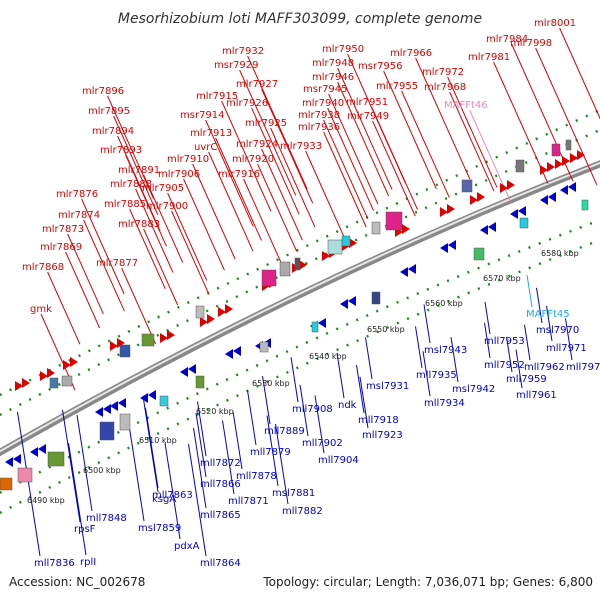  I want to click on gene-label-mlr7874: mlr7874, so click(79, 215).